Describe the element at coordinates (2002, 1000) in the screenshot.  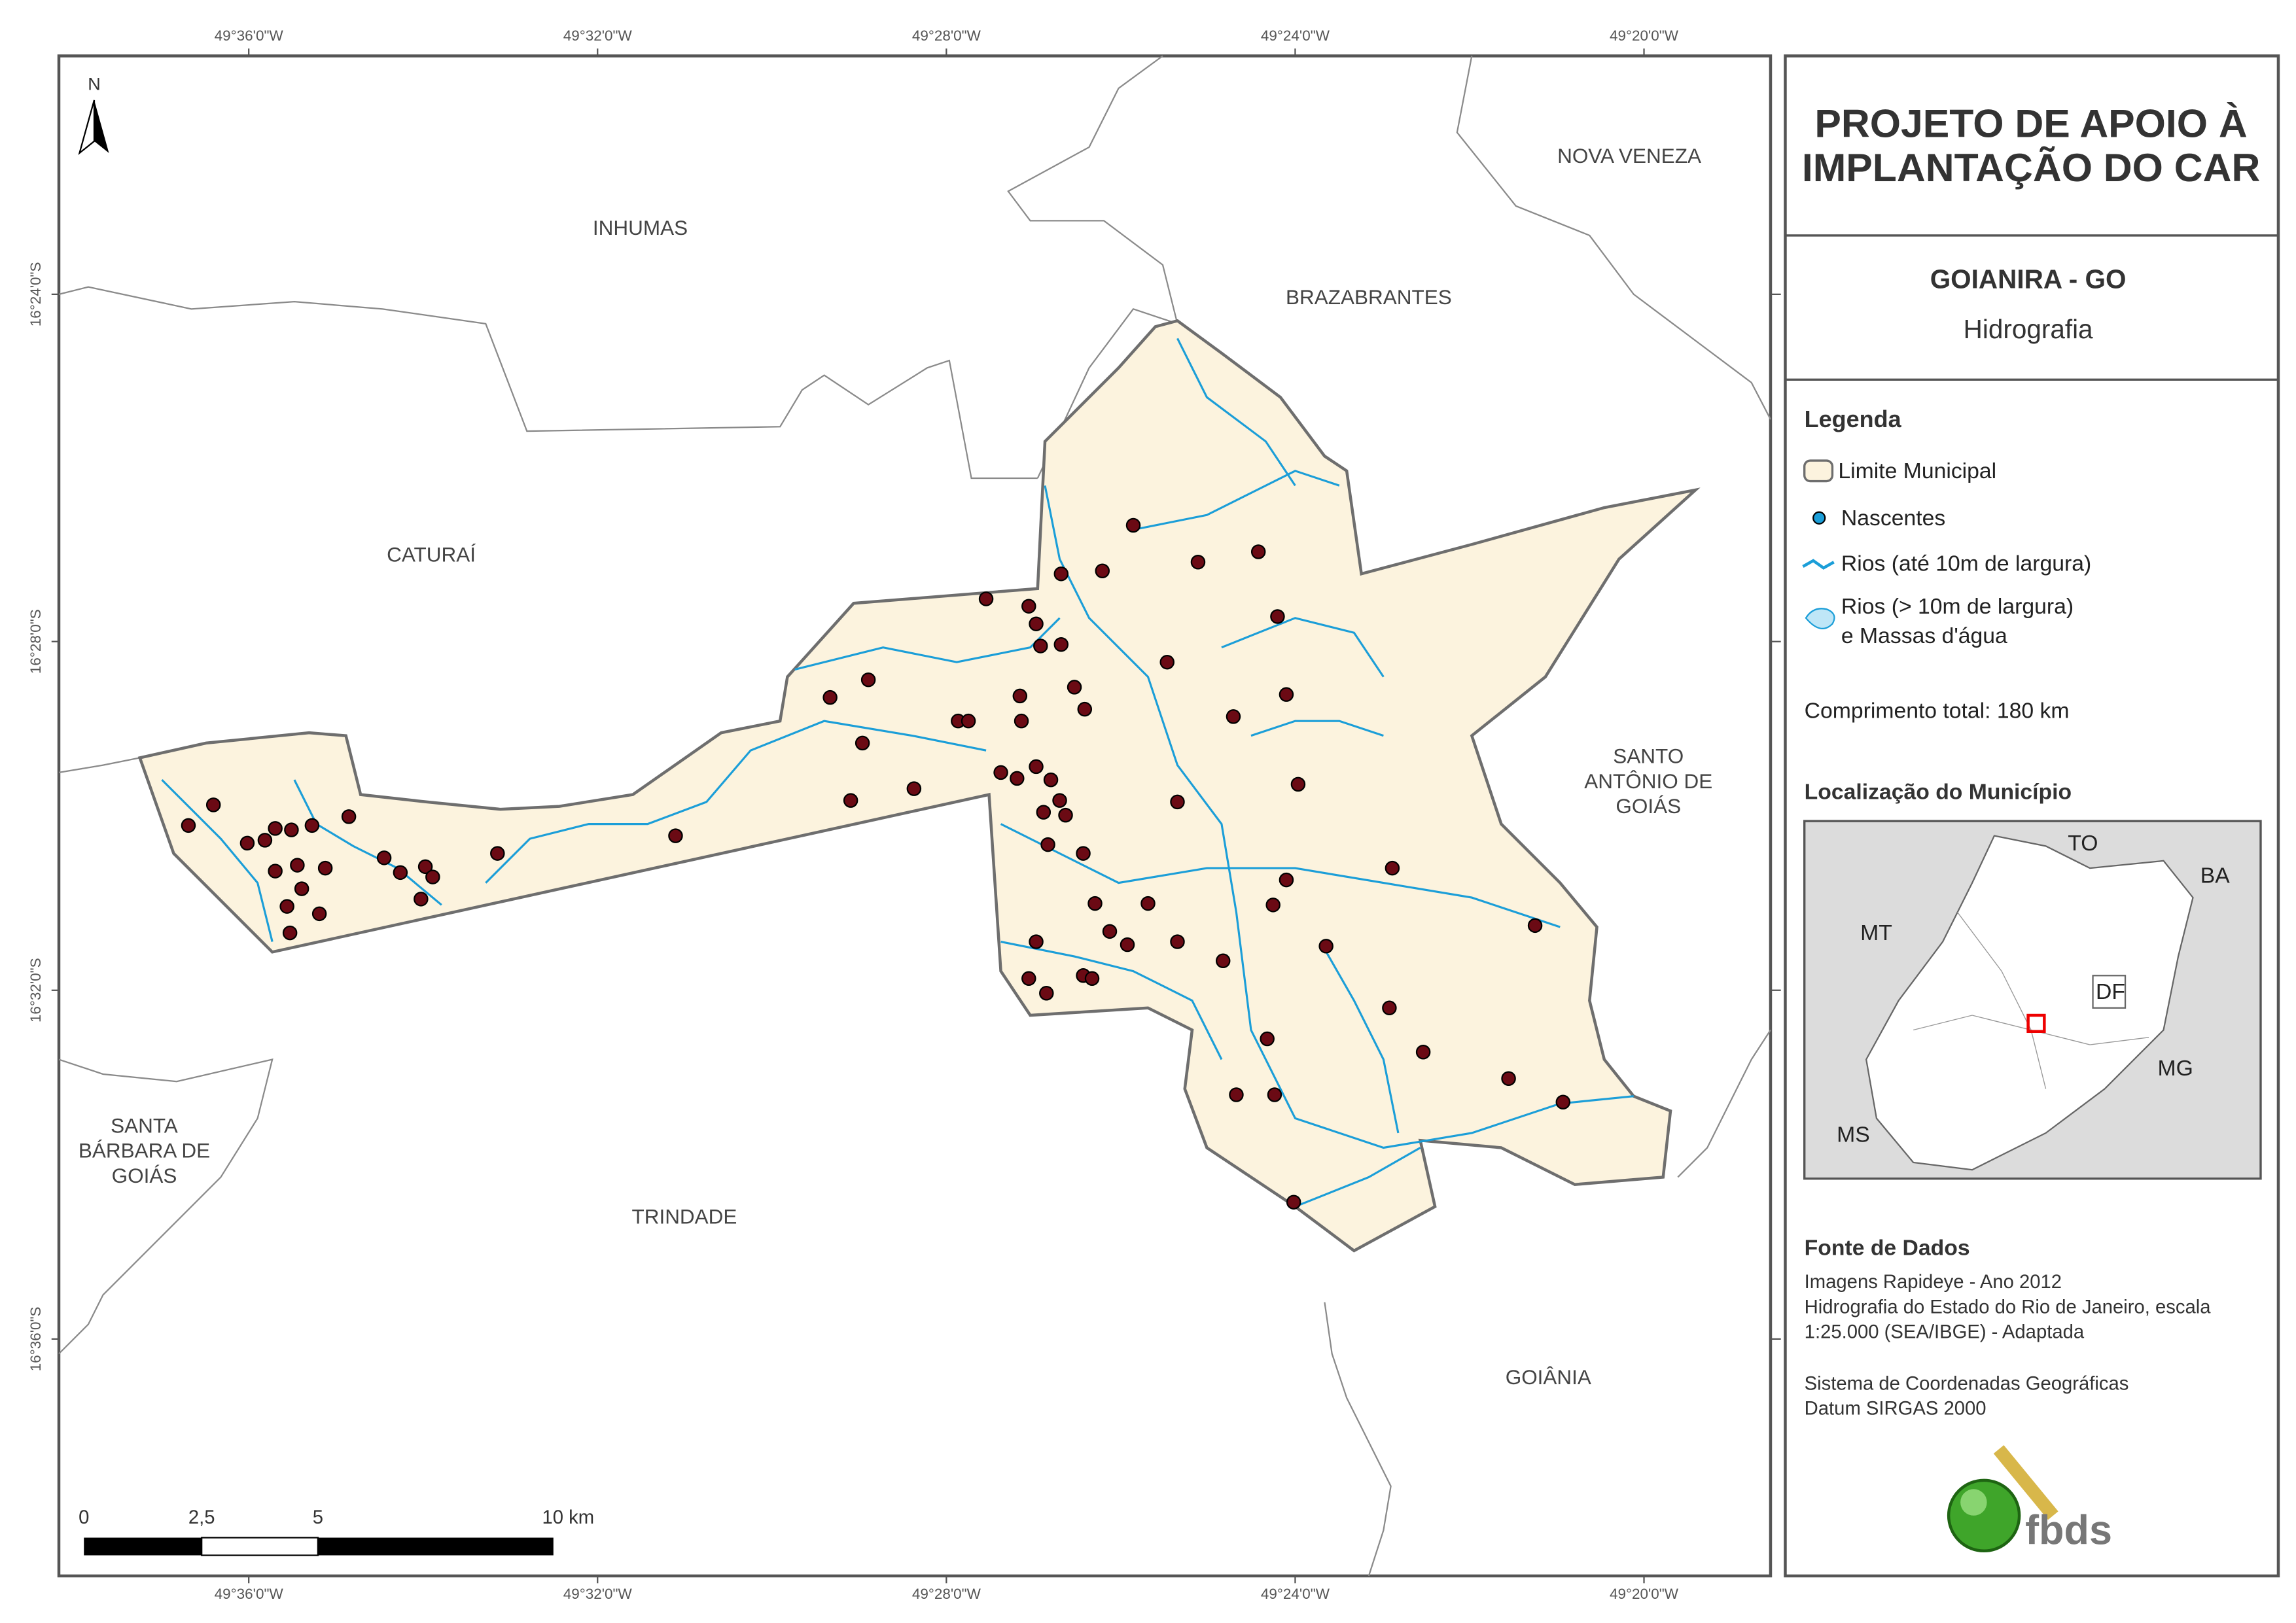
I see `municipal-lines` at that location.